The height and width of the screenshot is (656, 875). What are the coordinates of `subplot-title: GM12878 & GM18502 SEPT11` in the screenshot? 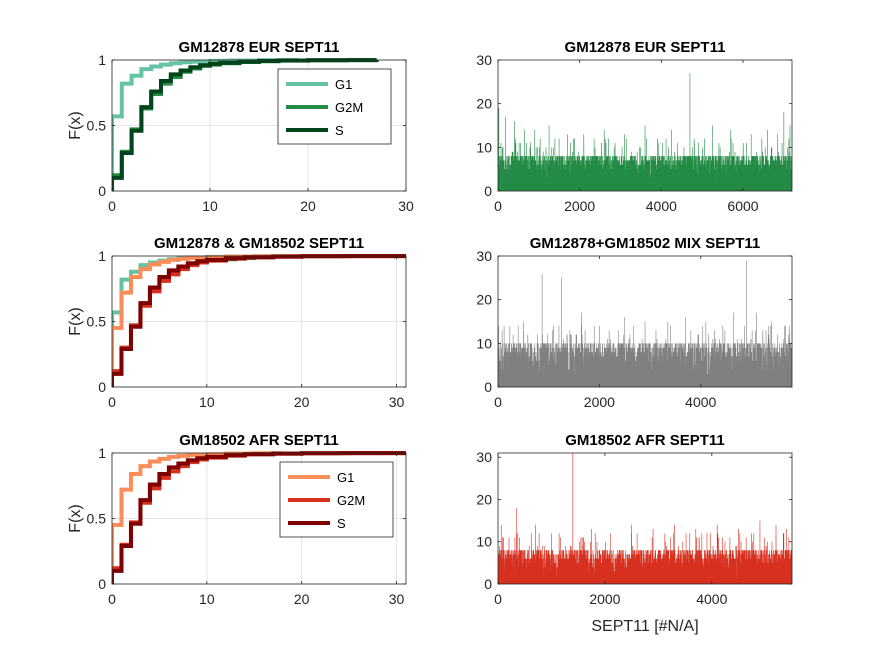 It's located at (259, 243).